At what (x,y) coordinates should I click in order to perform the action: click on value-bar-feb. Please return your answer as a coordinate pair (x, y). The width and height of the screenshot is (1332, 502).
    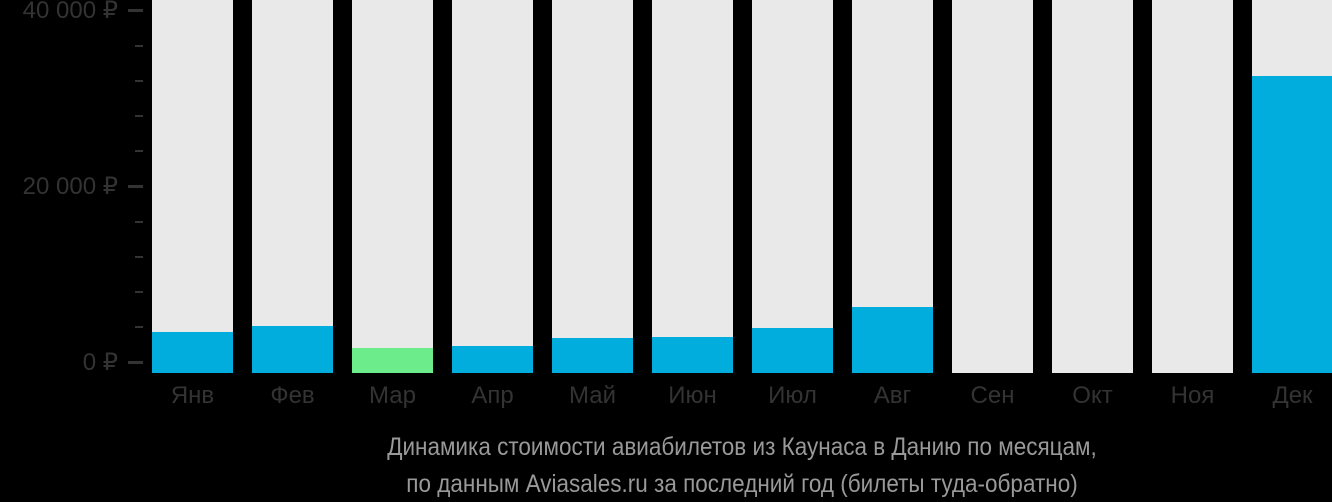
    Looking at the image, I should click on (292, 349).